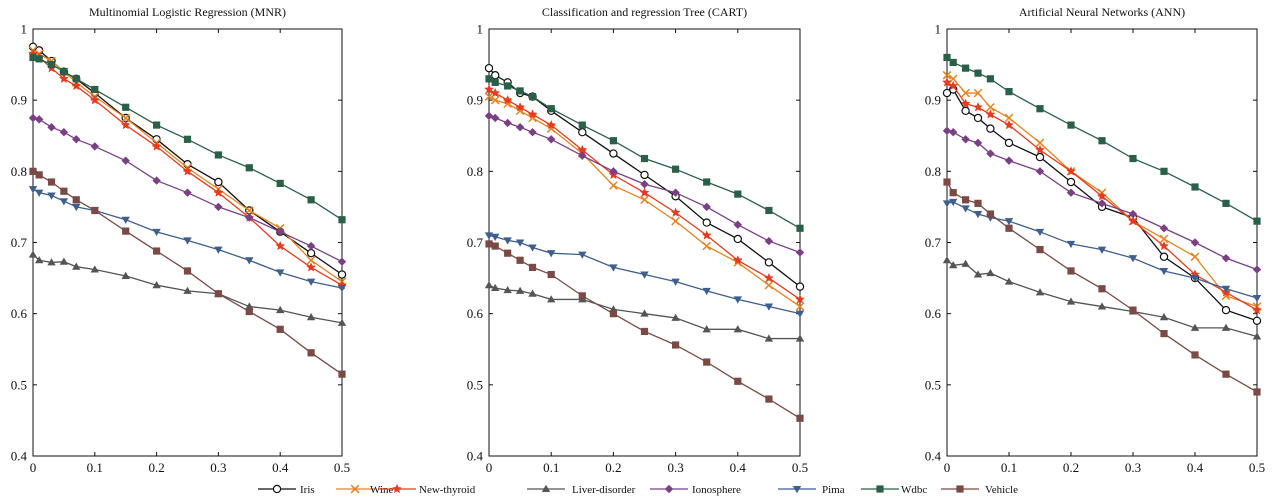 This screenshot has width=1277, height=497. Describe the element at coordinates (187, 12) in the screenshot. I see `chart-title: Multinomial Logistic Regression (MNR)` at that location.